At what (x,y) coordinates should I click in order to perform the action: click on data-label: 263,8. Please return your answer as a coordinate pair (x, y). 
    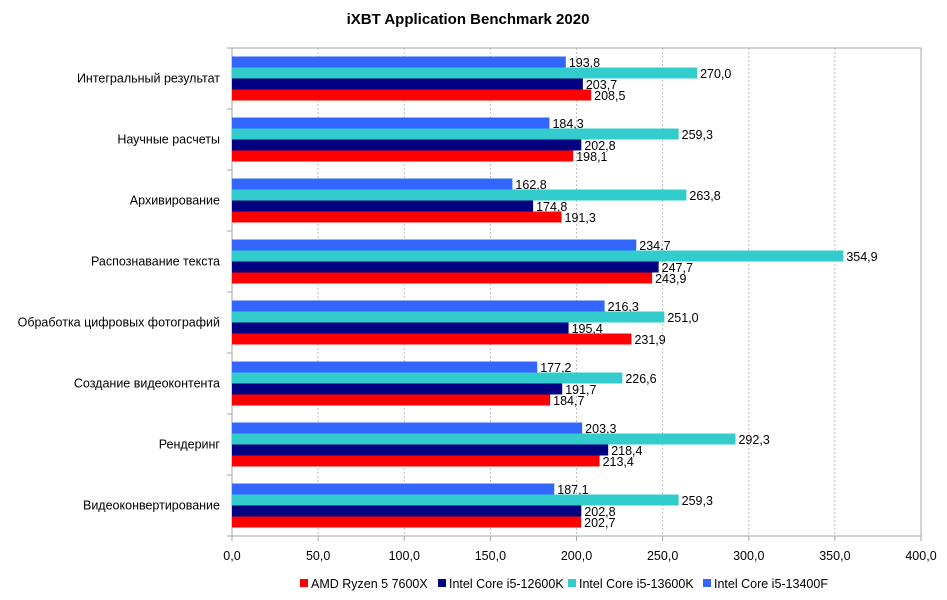
    Looking at the image, I should click on (704, 196).